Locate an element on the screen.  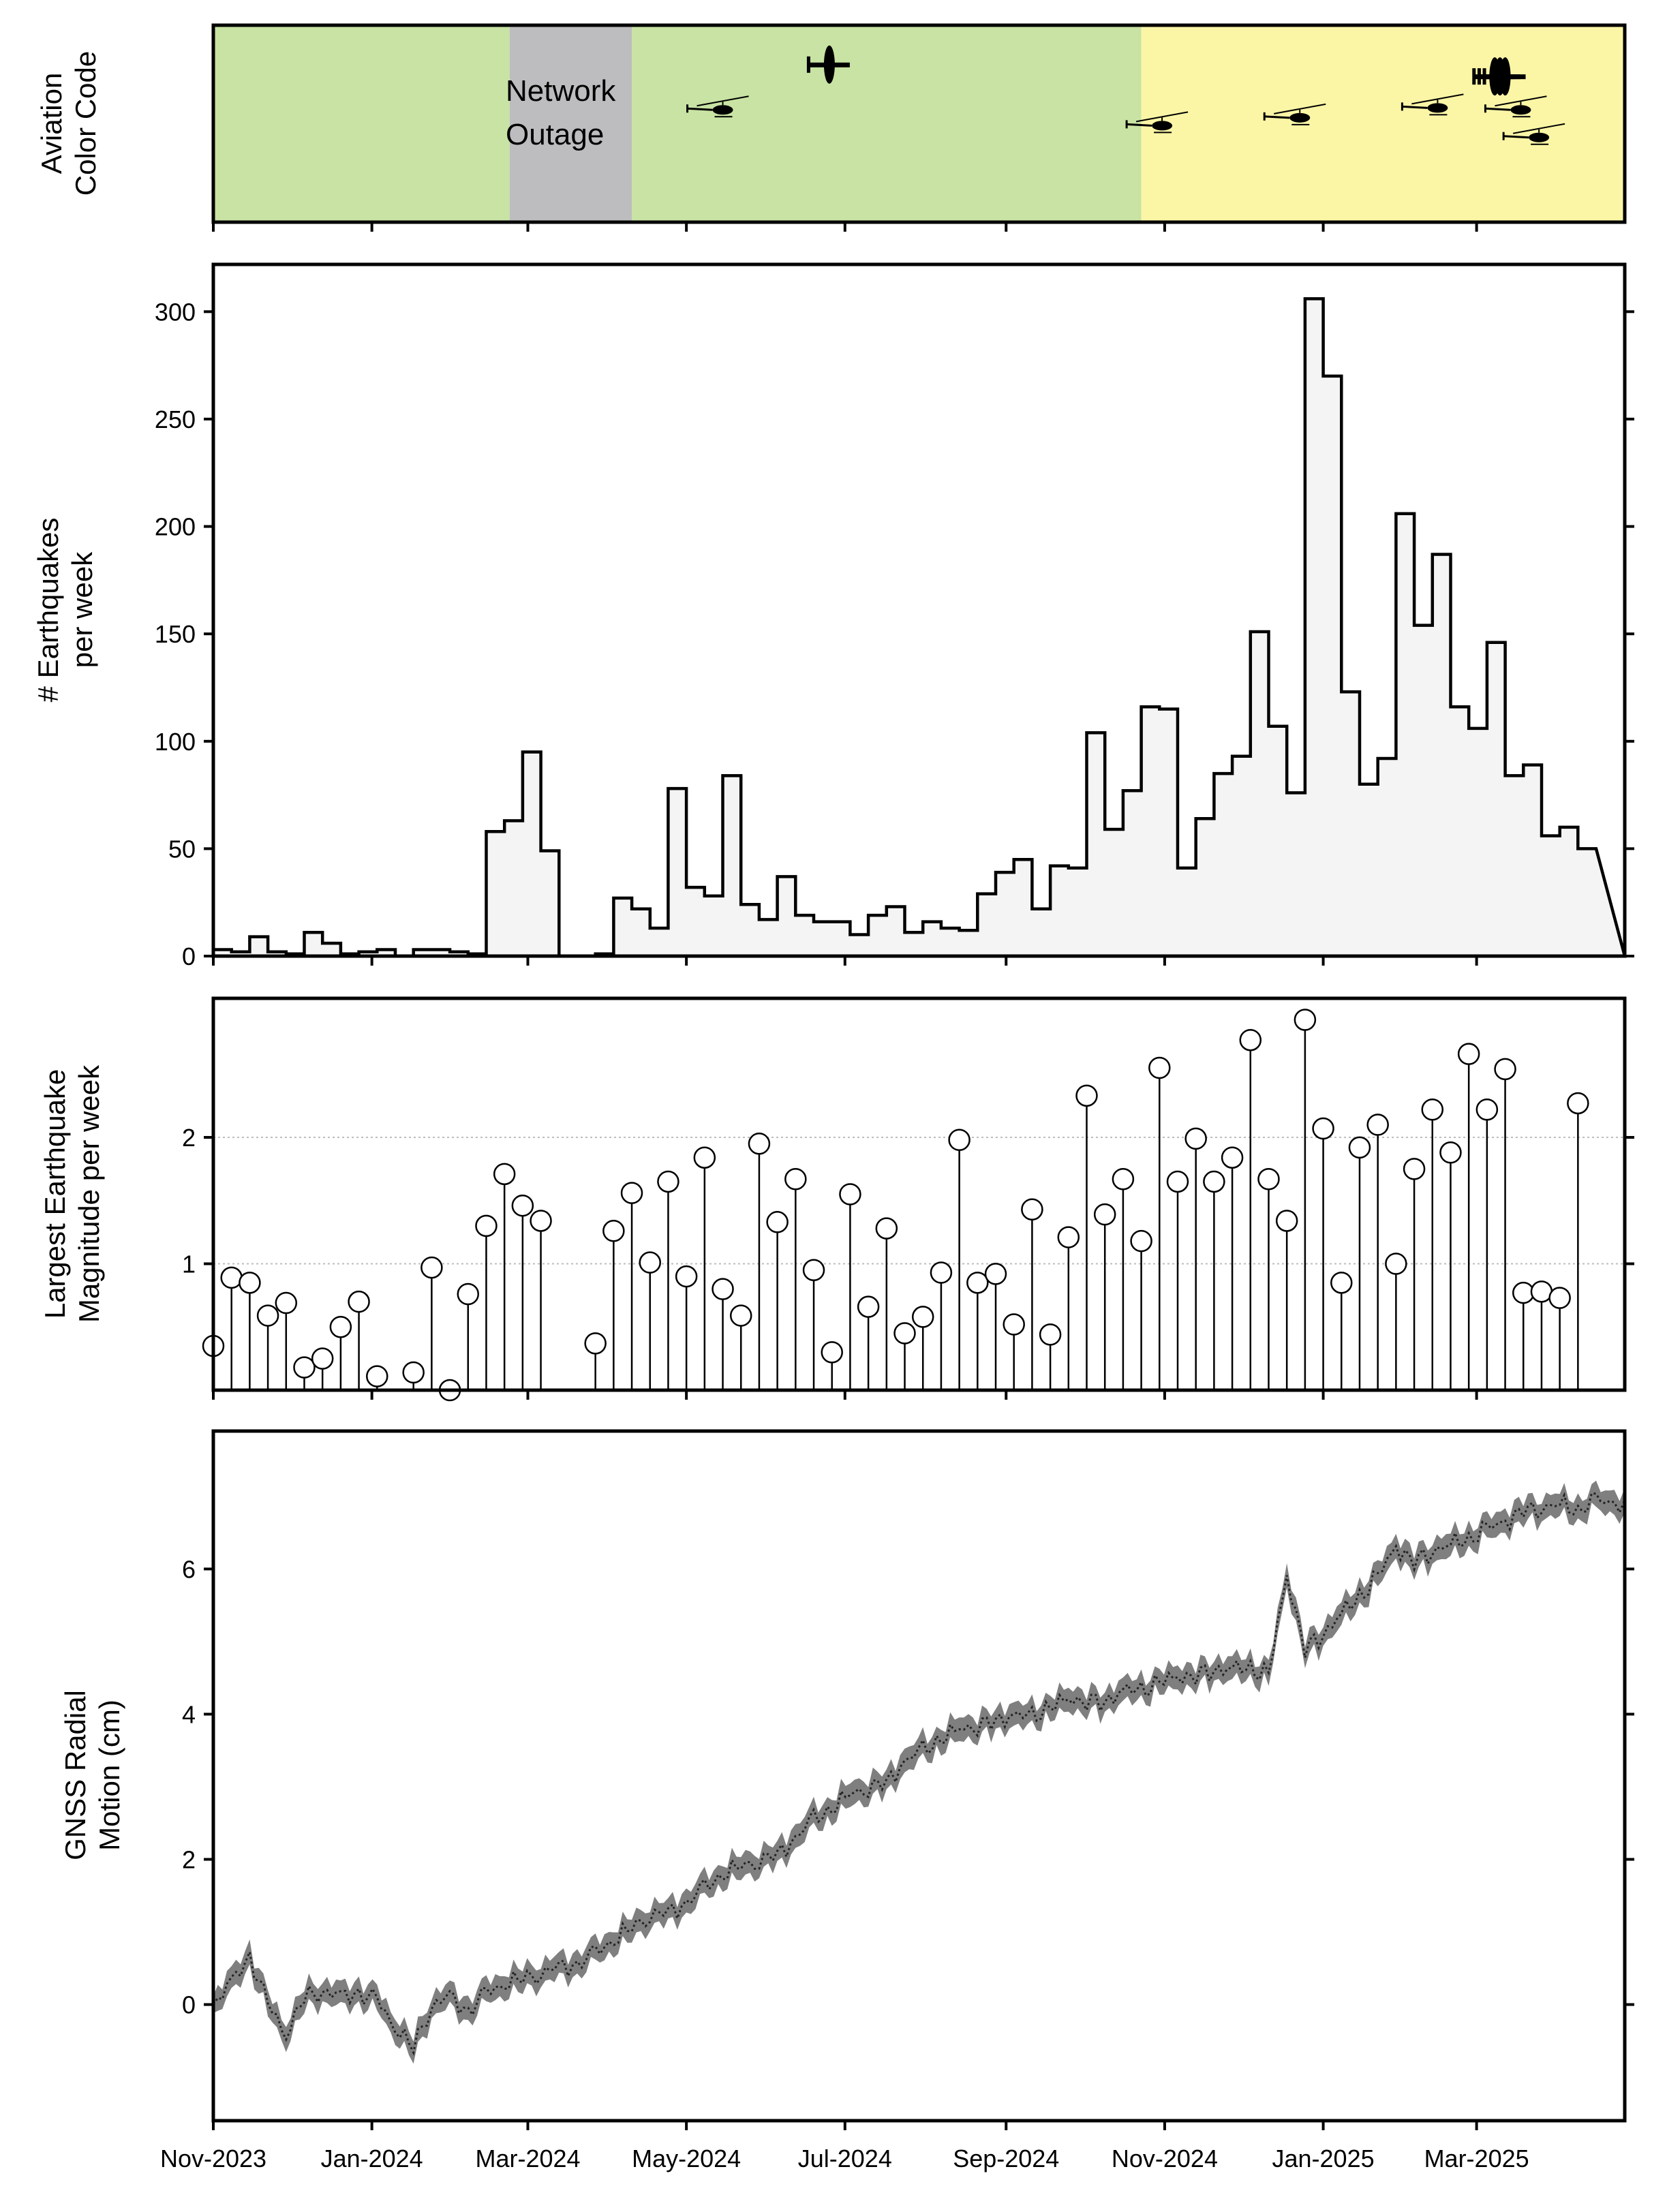
y-tick-label-2: 4 is located at coordinates (189, 1714).